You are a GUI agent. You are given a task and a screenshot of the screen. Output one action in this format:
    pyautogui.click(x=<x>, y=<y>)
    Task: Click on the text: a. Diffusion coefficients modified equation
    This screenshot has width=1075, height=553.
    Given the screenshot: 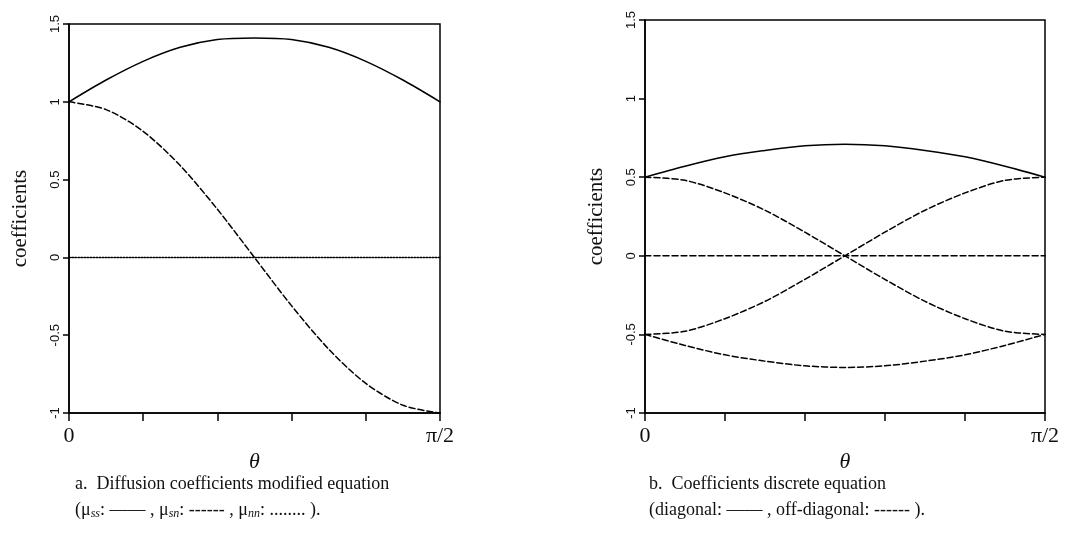 What is the action you would take?
    pyautogui.click(x=232, y=483)
    